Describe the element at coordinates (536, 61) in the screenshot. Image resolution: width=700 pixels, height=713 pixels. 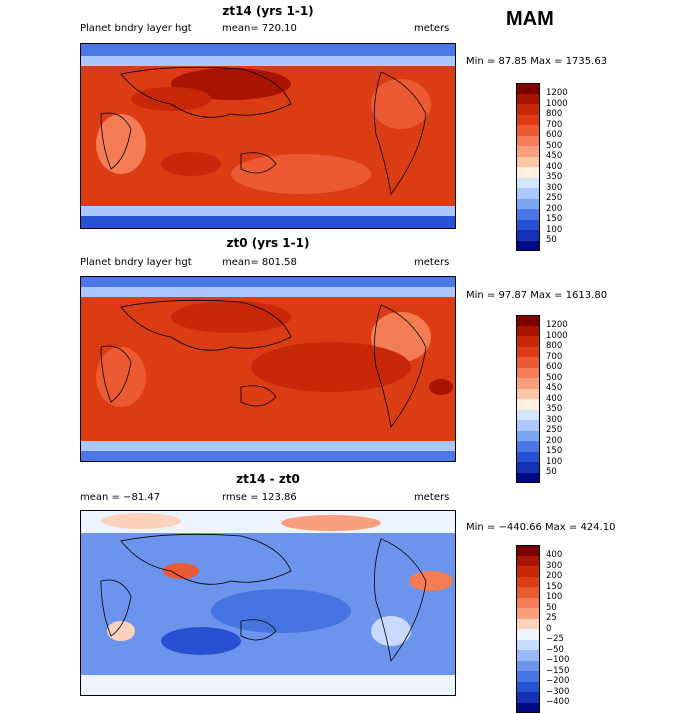
I see `minmax-label: Min = 87.85 Max = 1735.63` at that location.